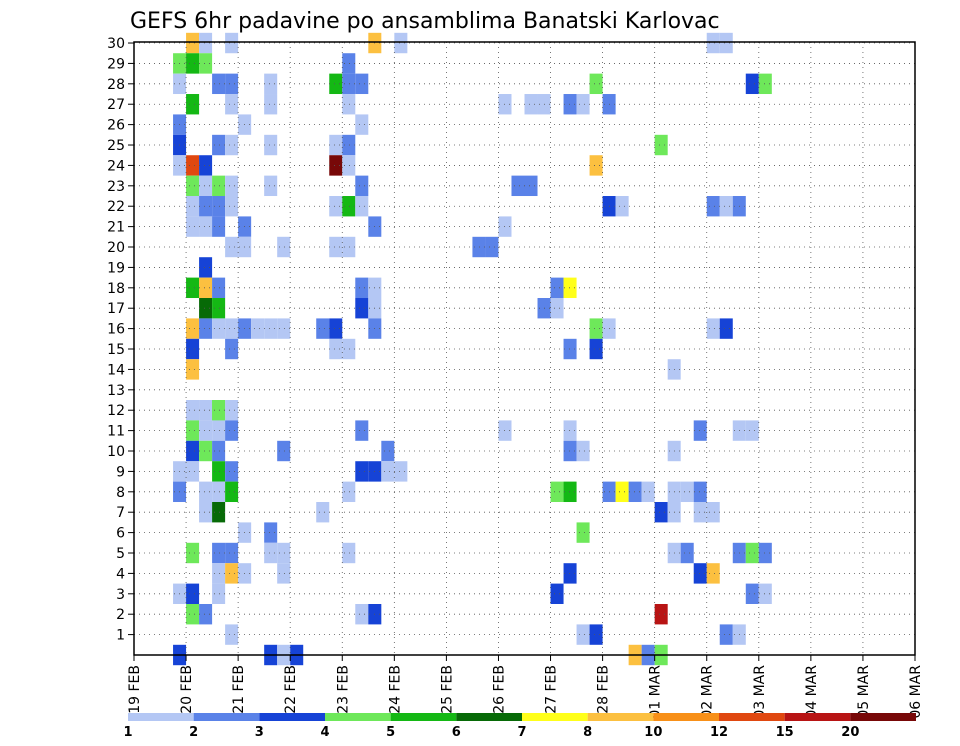 The height and width of the screenshot is (746, 960). I want to click on y-tick-label: 29, so click(116, 64).